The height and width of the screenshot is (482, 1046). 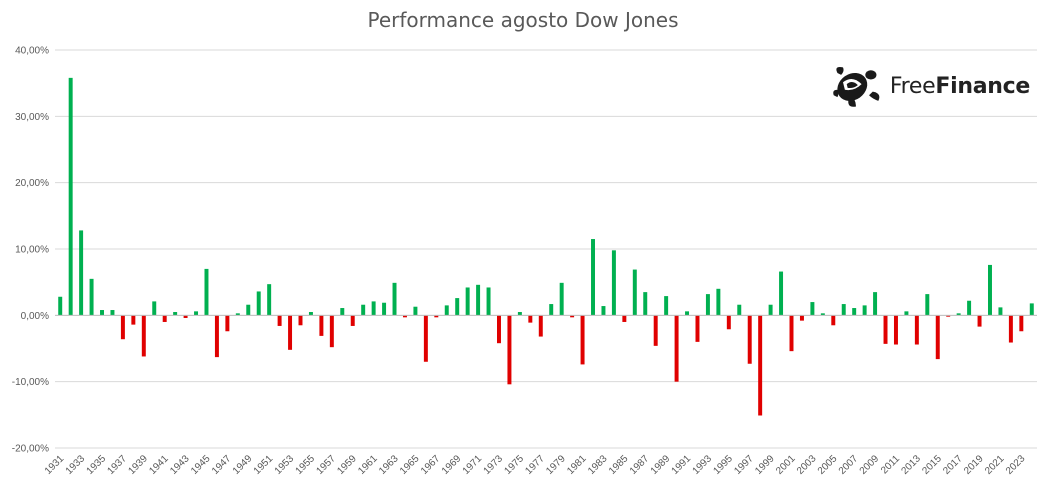 What do you see at coordinates (906, 313) in the screenshot?
I see `bar-2012` at bounding box center [906, 313].